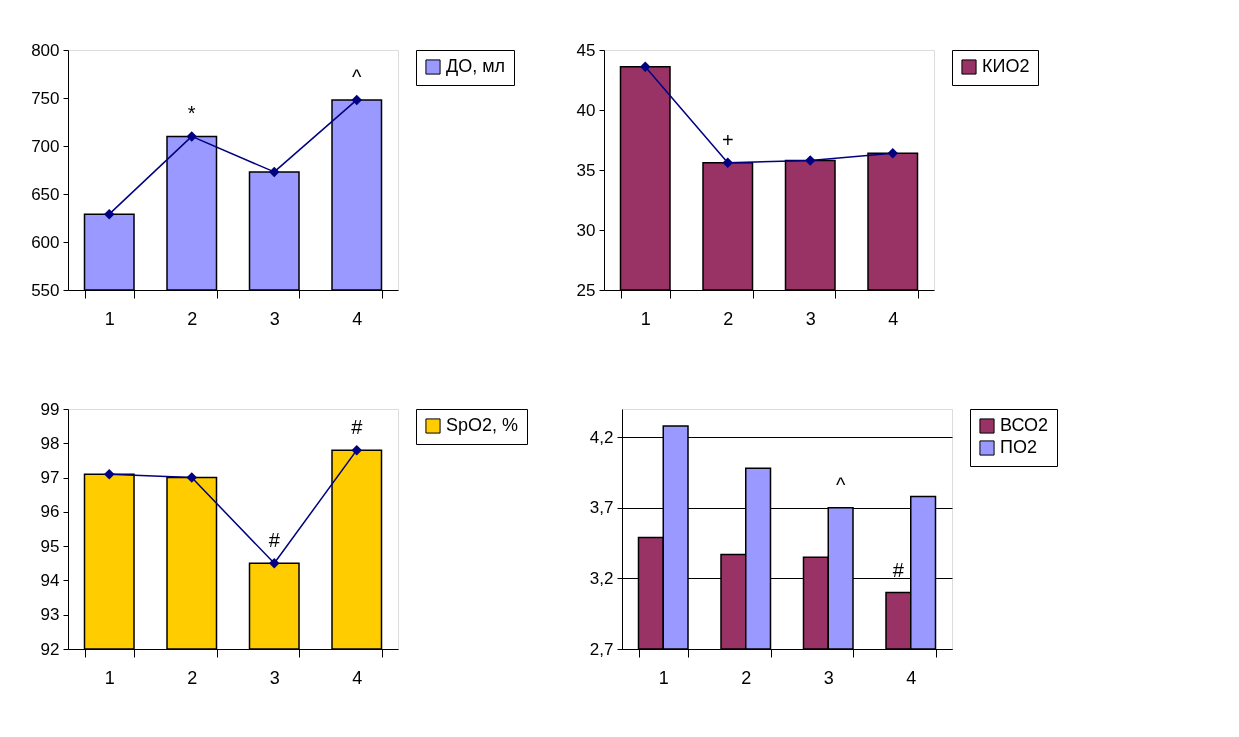  Describe the element at coordinates (50, 478) in the screenshot. I see `y-tick-label: 97` at that location.